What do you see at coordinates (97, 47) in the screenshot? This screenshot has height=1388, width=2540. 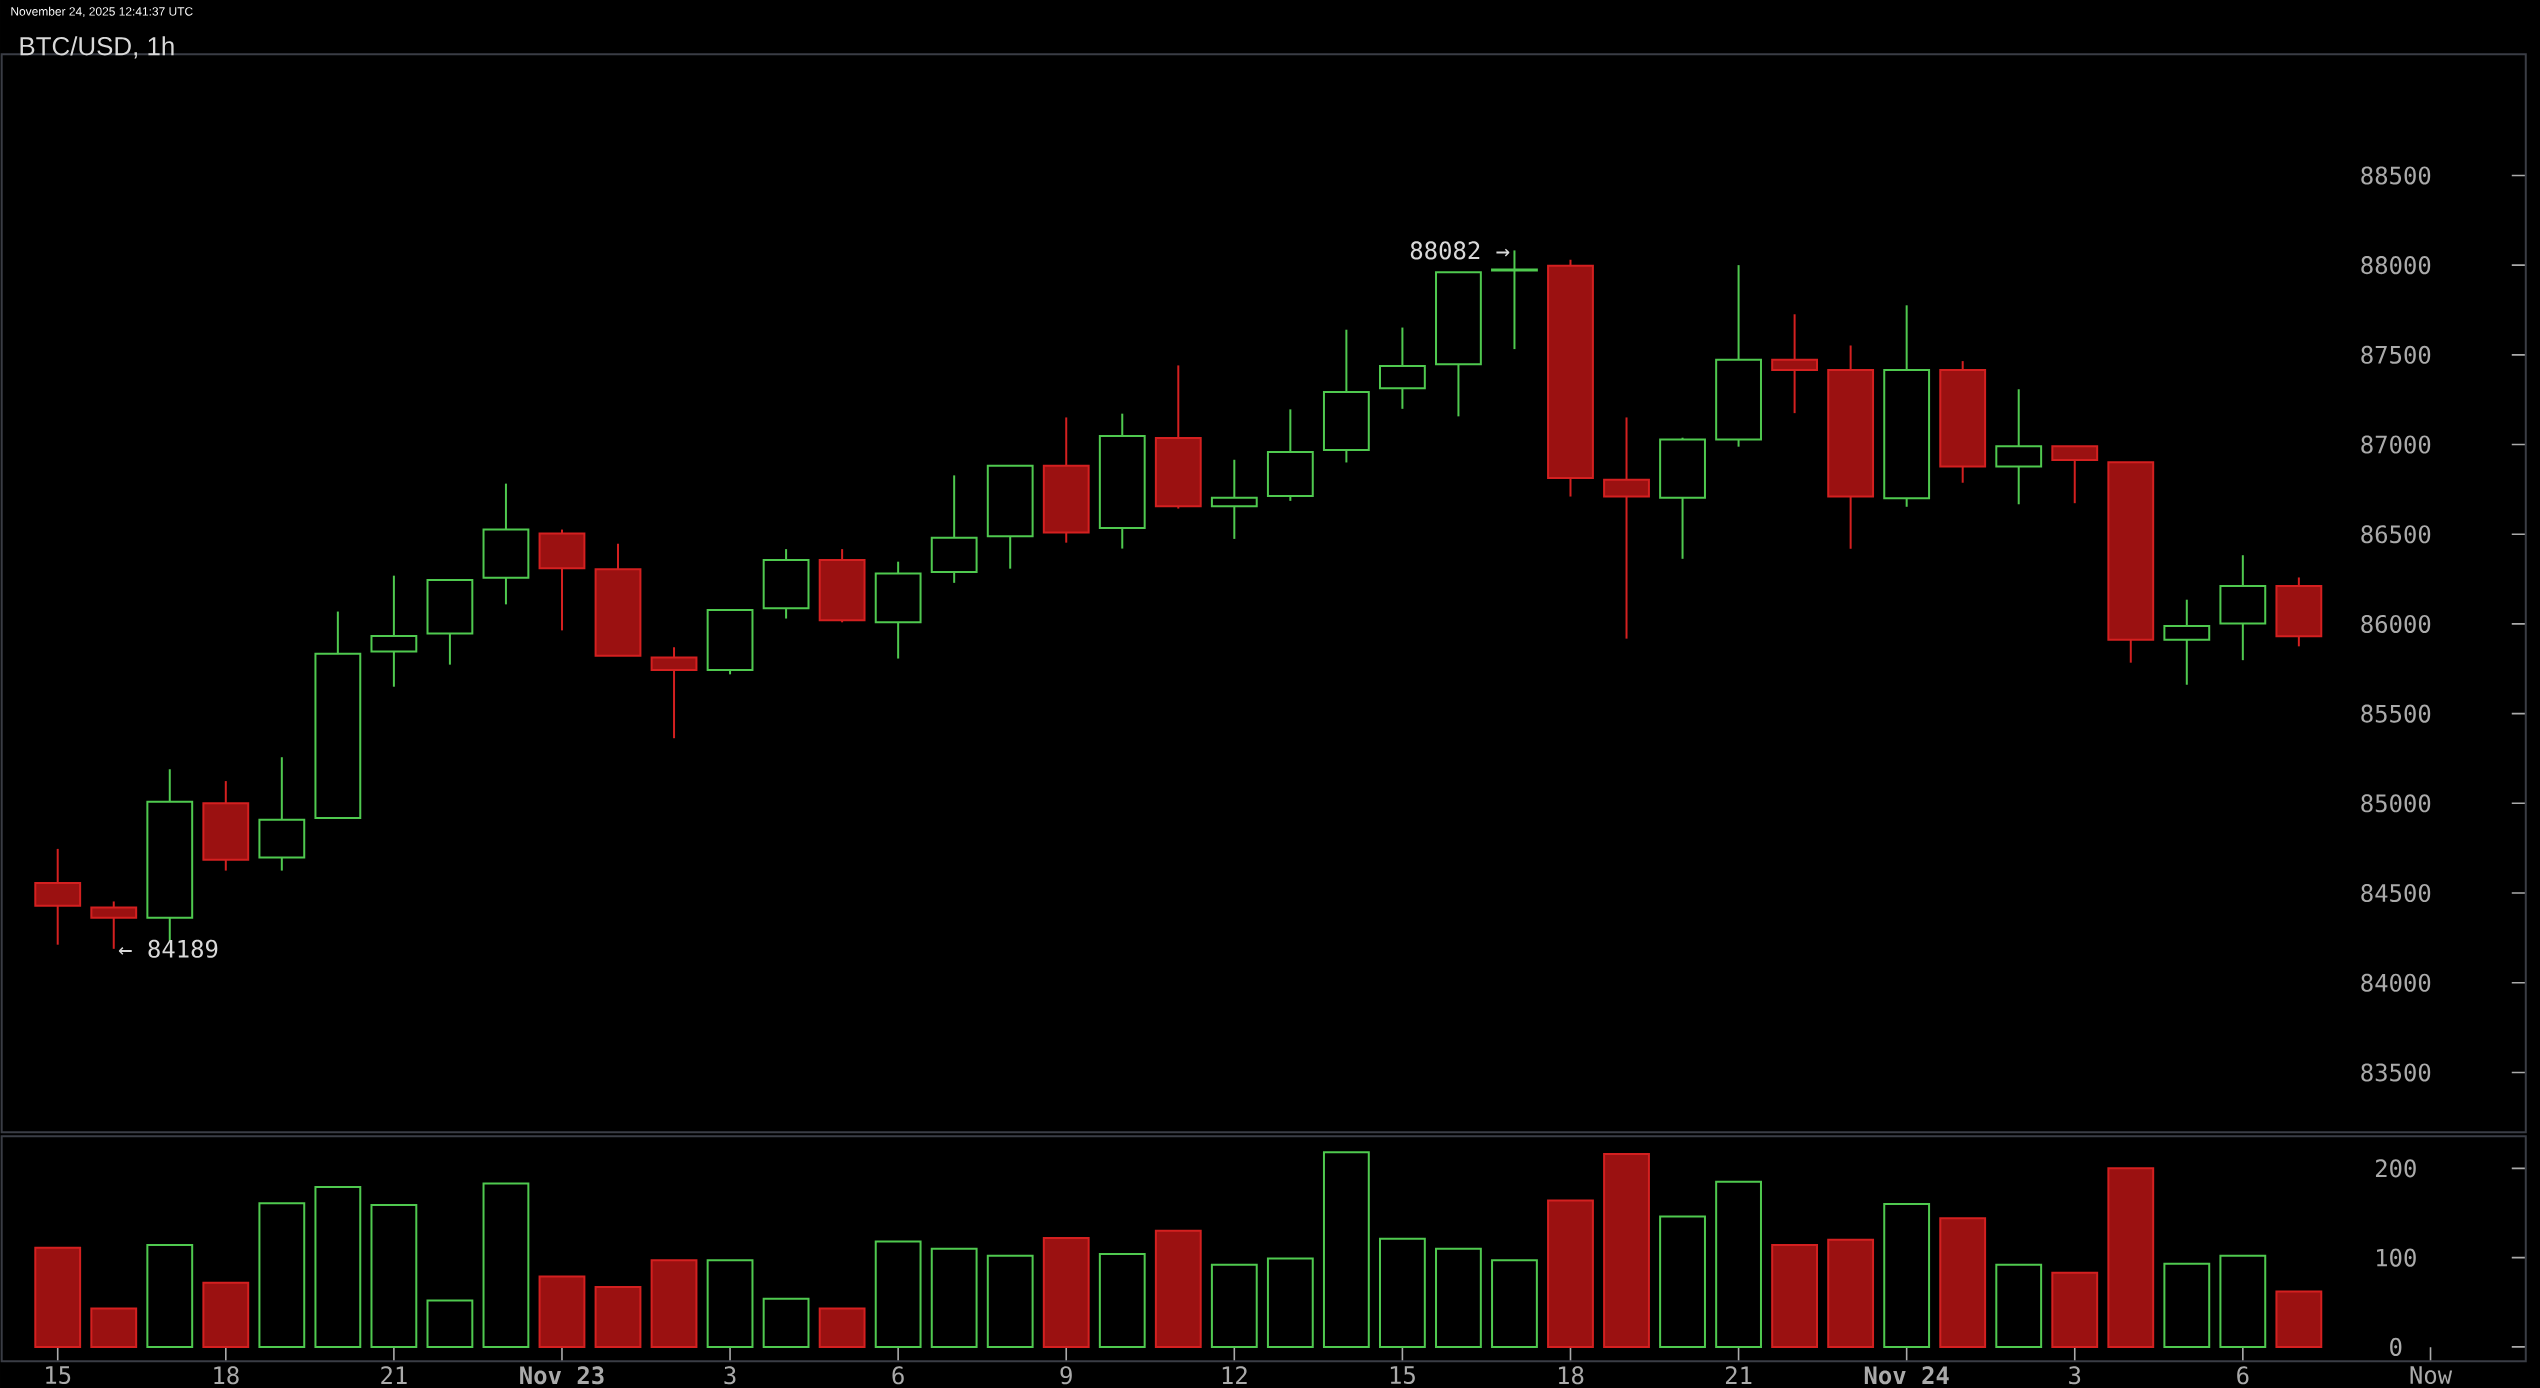 I see `chart-title: BTC/USD, 1h` at bounding box center [97, 47].